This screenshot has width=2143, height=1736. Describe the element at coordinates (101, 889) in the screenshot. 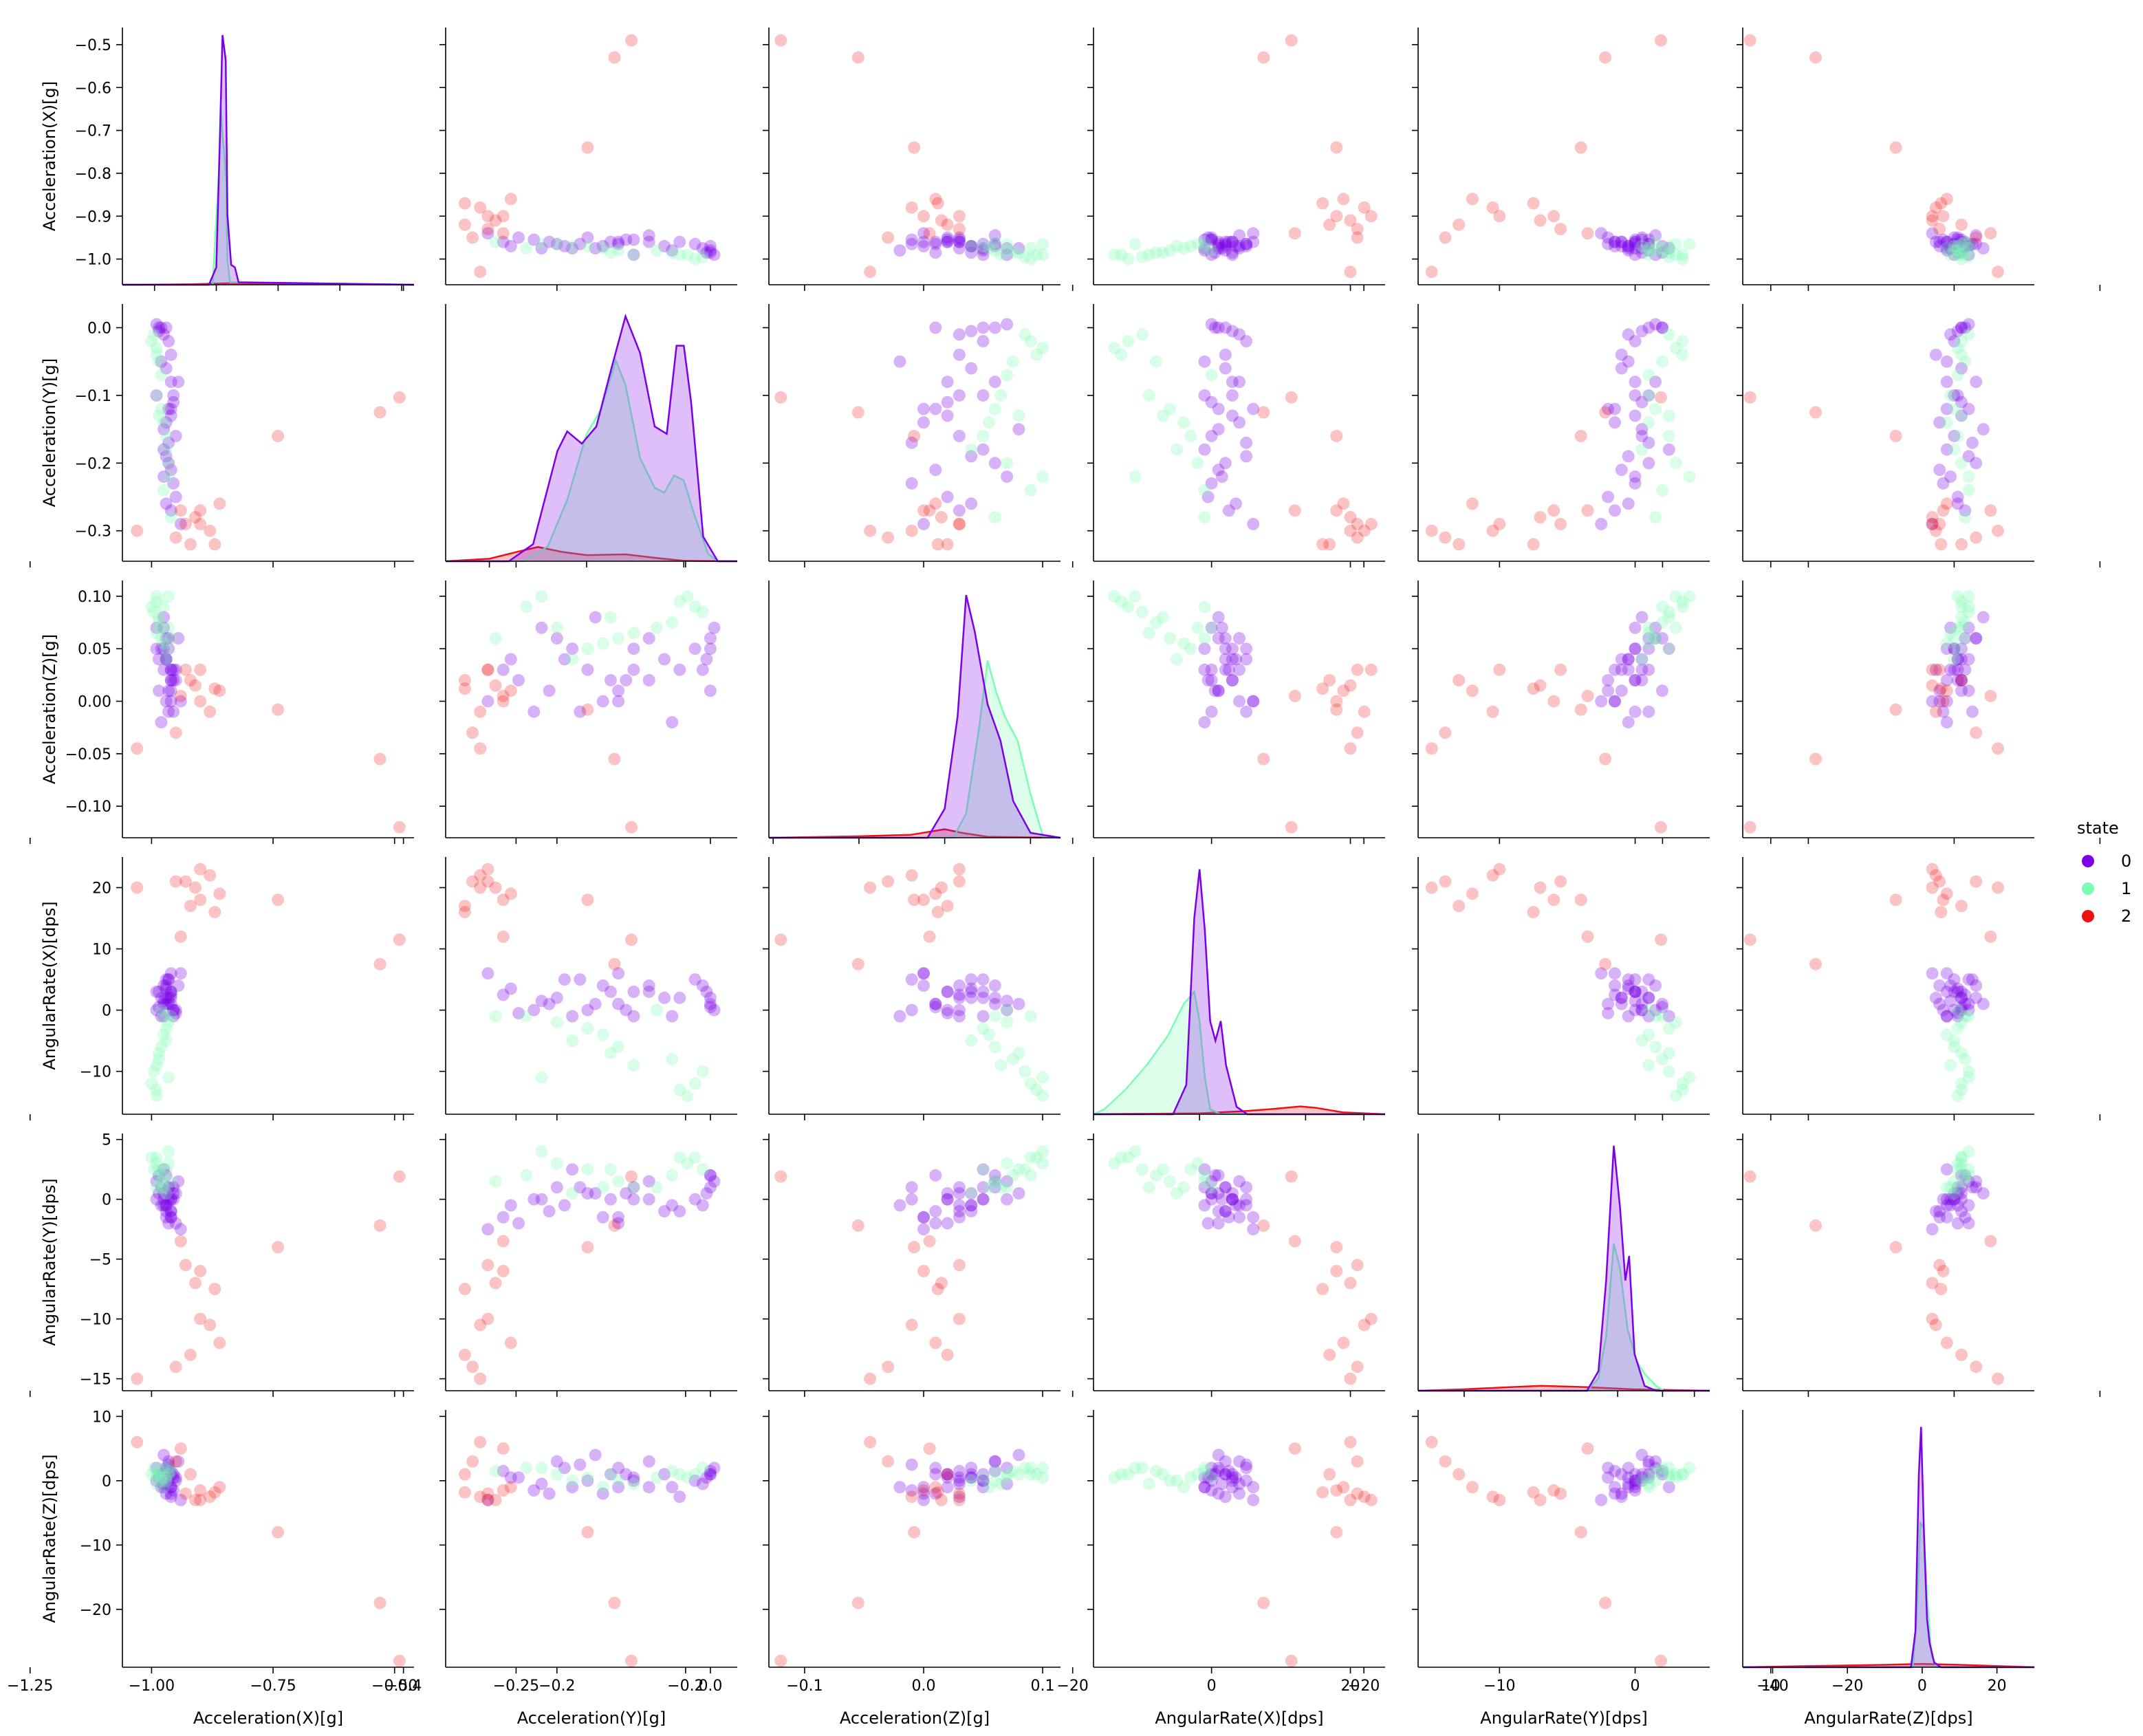

I see `y-tick-label: 20` at that location.